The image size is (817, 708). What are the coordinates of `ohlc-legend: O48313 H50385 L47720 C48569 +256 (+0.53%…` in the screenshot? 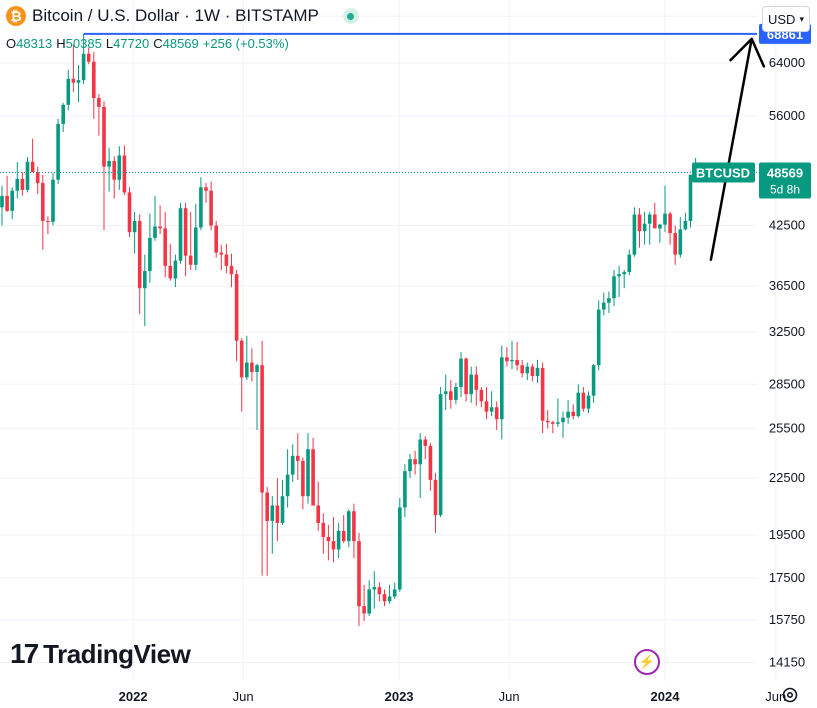 It's located at (147, 43).